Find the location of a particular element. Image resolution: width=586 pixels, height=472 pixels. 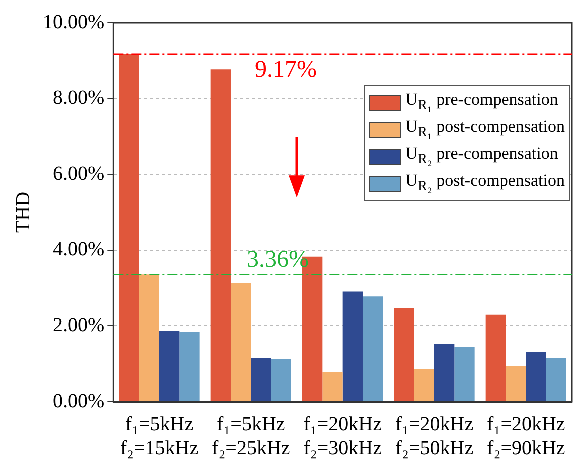

x-tick-label: f₁=20kHz f₂=30kHz is located at coordinates (343, 436).